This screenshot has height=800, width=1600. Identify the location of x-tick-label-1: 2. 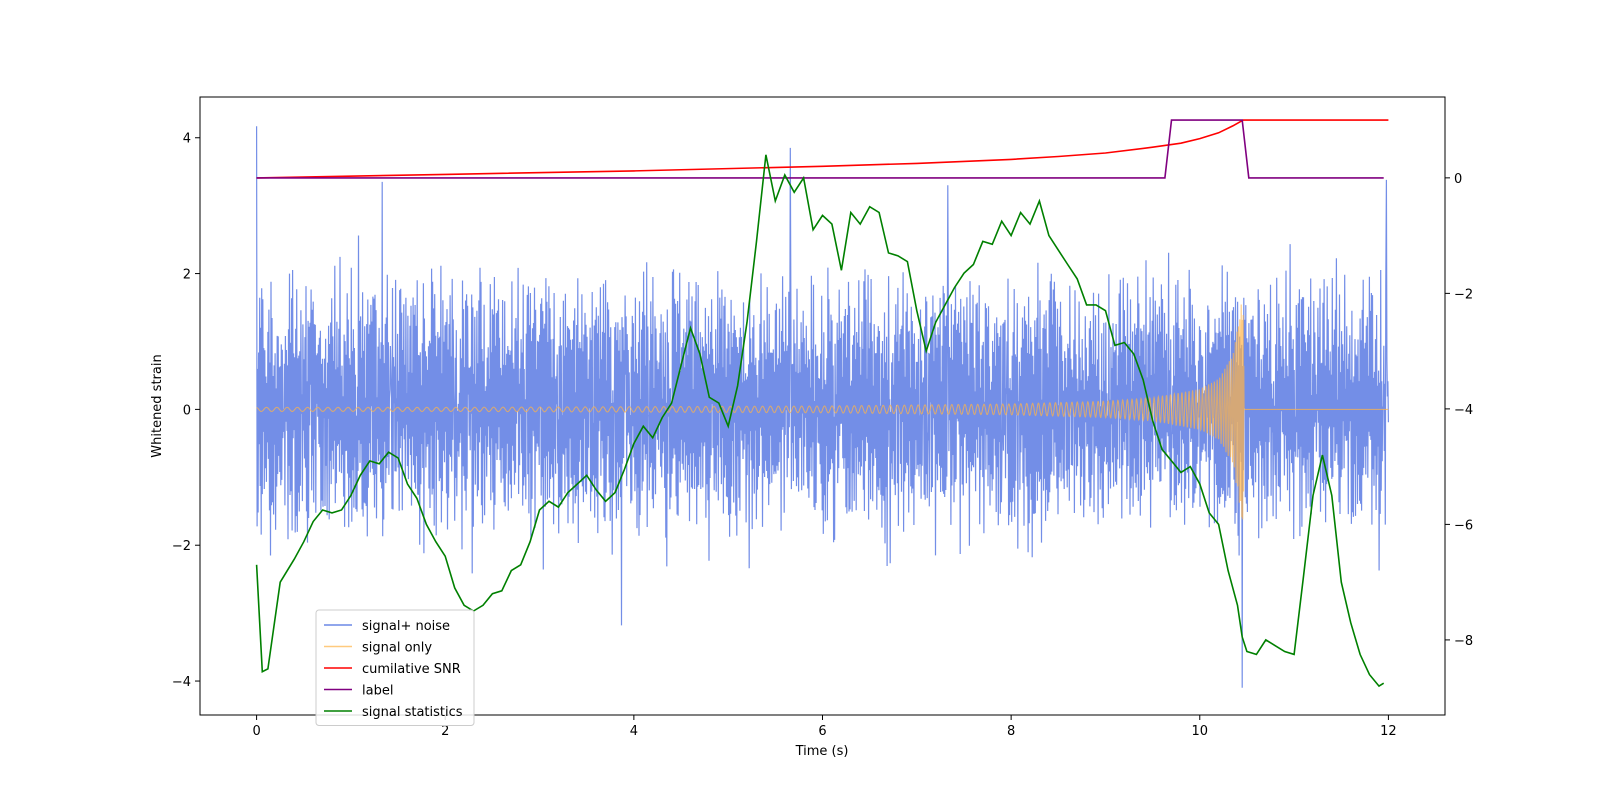
(445, 731).